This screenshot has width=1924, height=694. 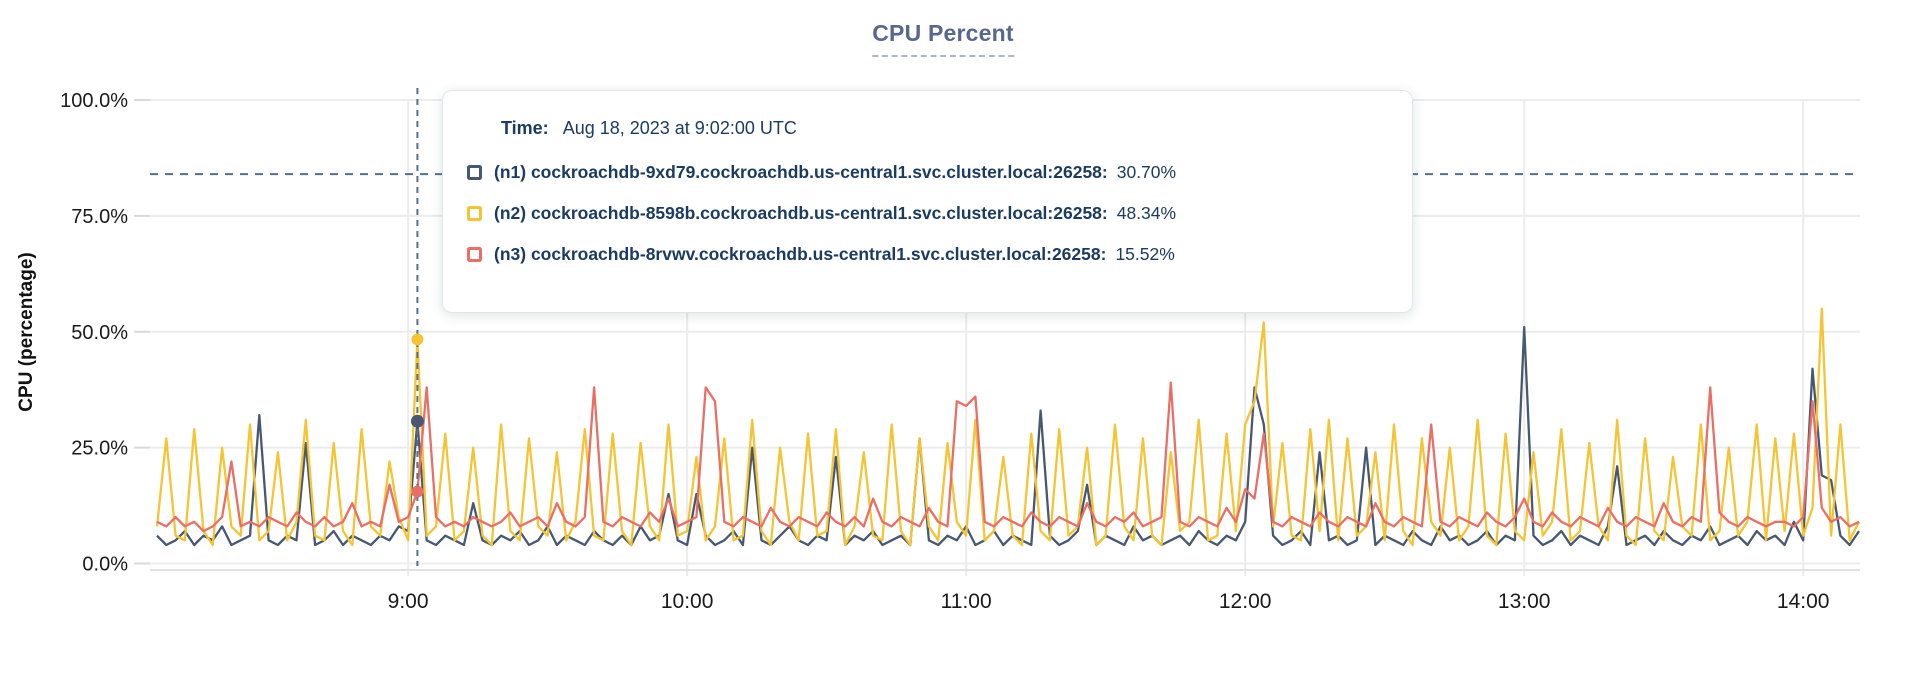 I want to click on y-tick-label: 0.0%, so click(x=105, y=565).